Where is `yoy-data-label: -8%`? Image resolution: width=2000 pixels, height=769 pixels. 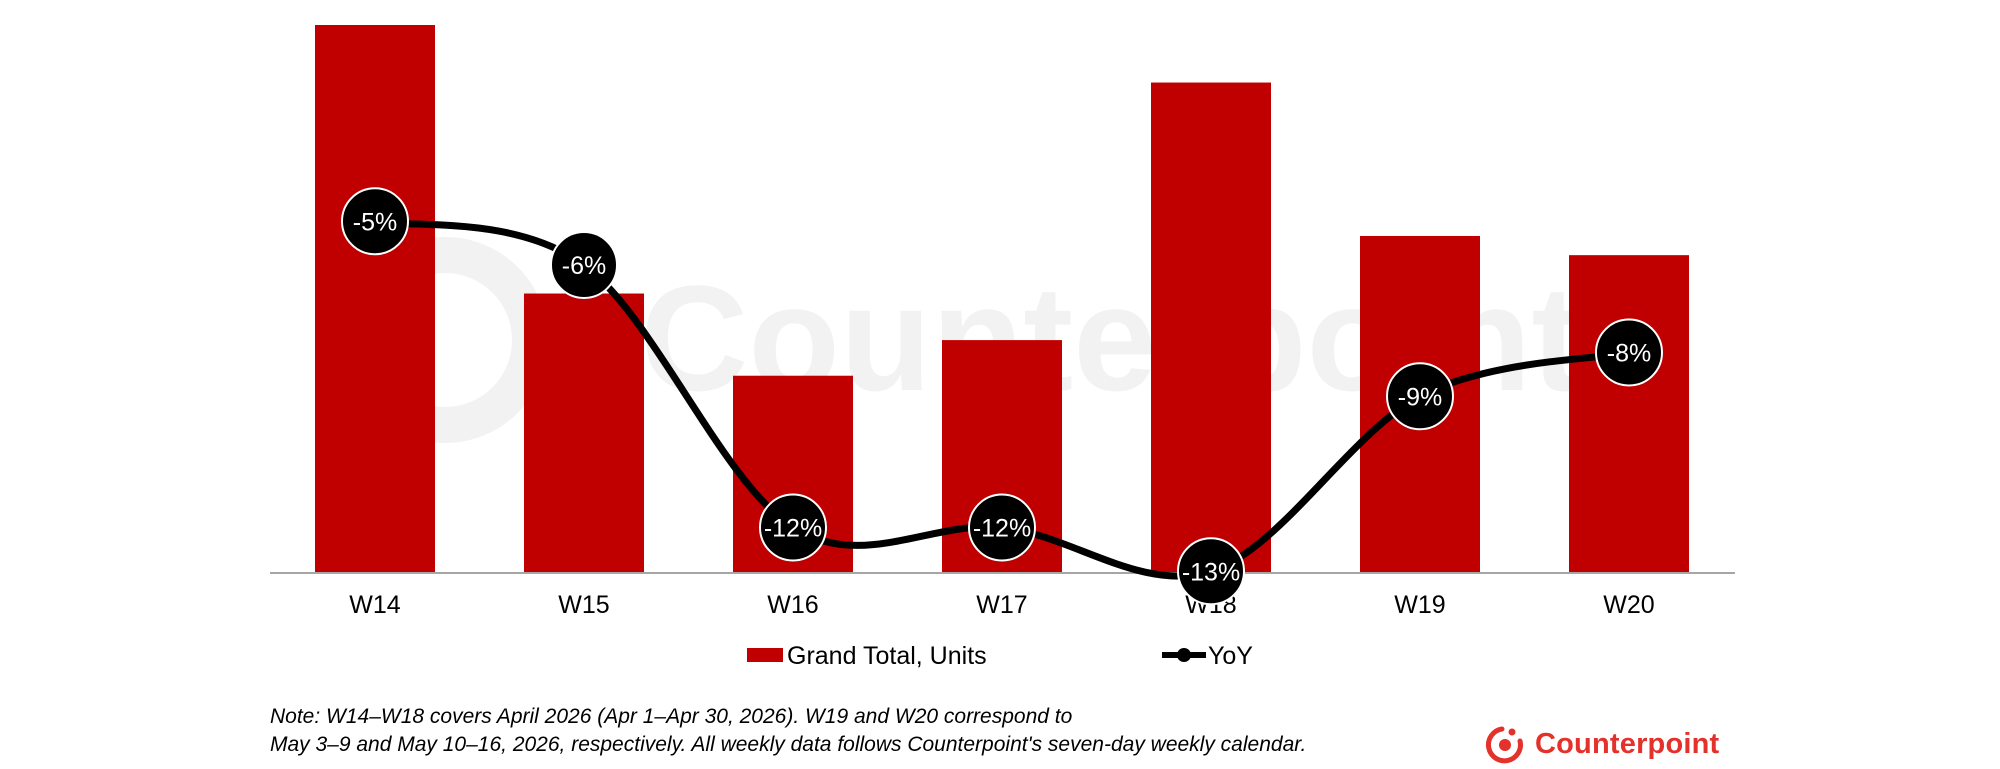
yoy-data-label: -8% is located at coordinates (1629, 354).